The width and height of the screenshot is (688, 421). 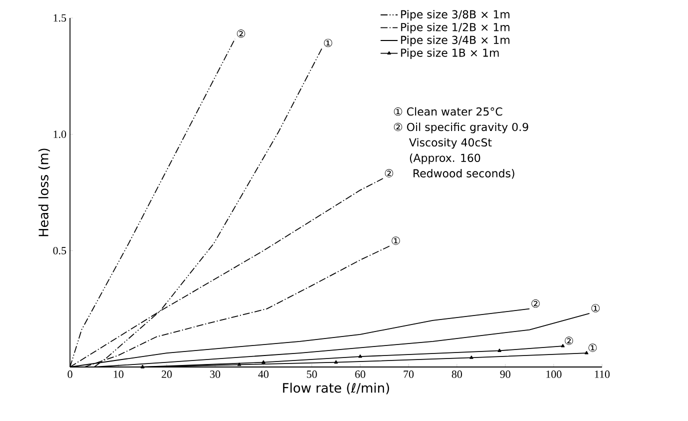 What do you see at coordinates (44, 192) in the screenshot?
I see `y-axis-title: Head loss (m)` at bounding box center [44, 192].